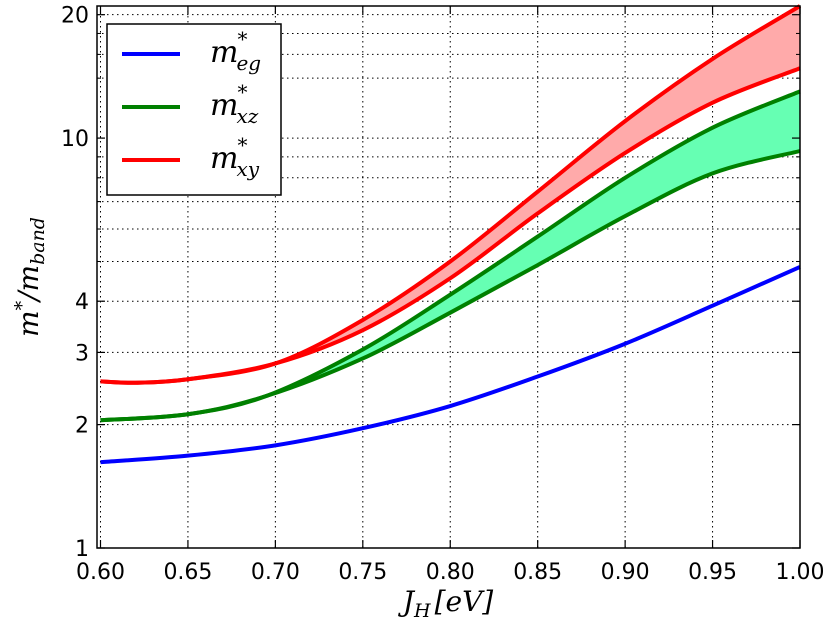 The width and height of the screenshot is (831, 619). I want to click on x-axis-label: JH [eV], so click(446, 602).